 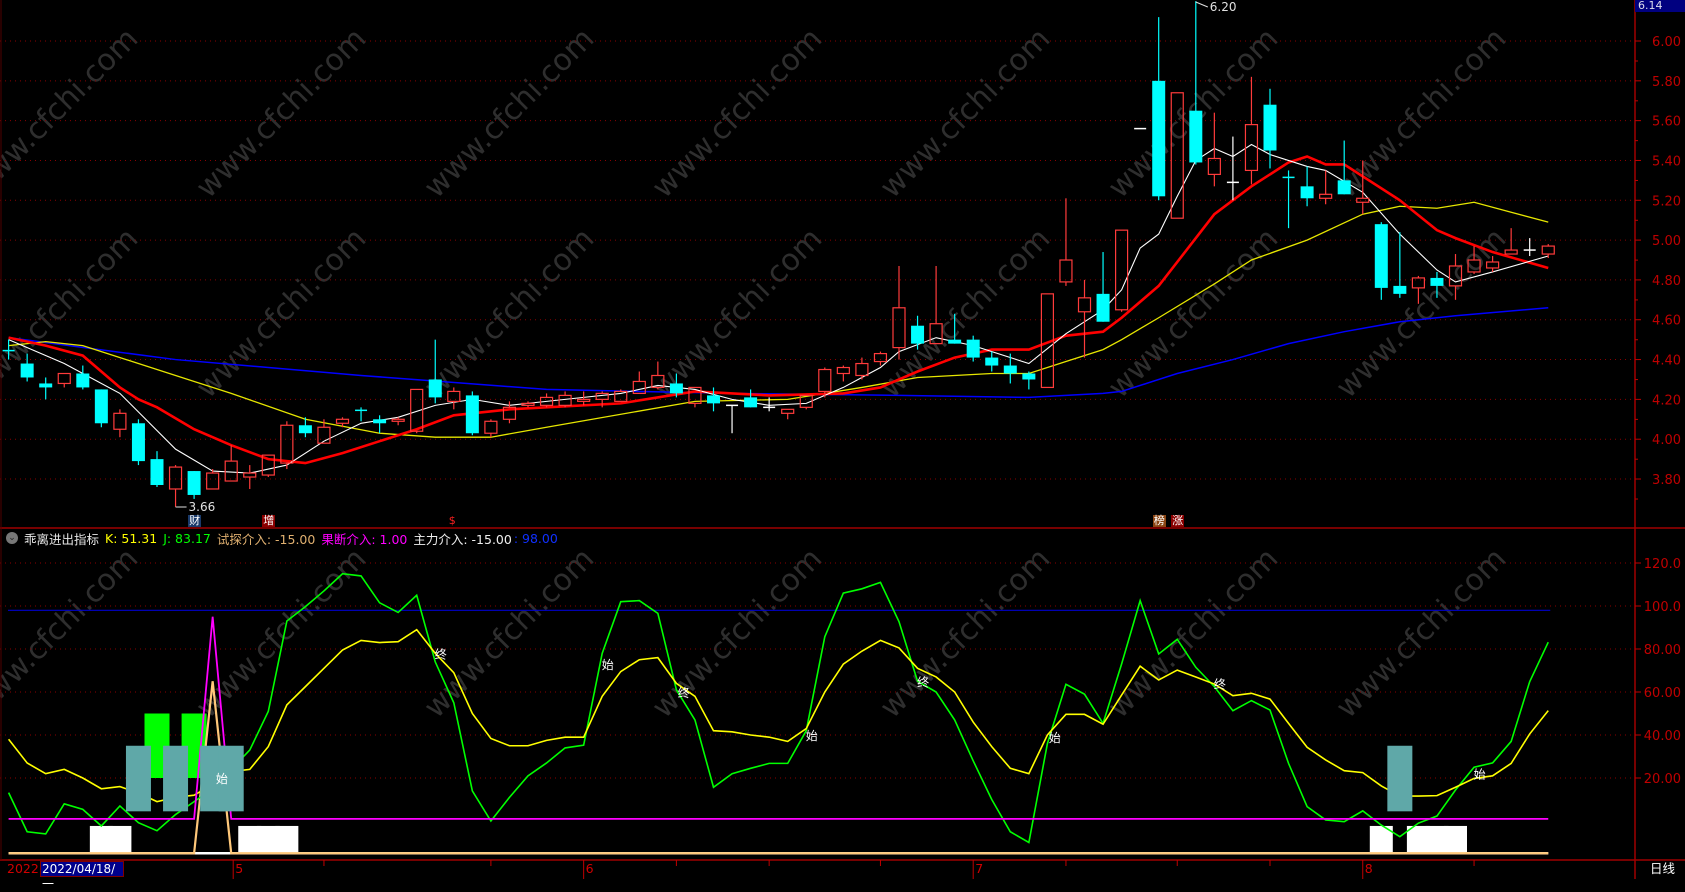 I want to click on event-tag-ranking: 榜, so click(x=1159, y=520).